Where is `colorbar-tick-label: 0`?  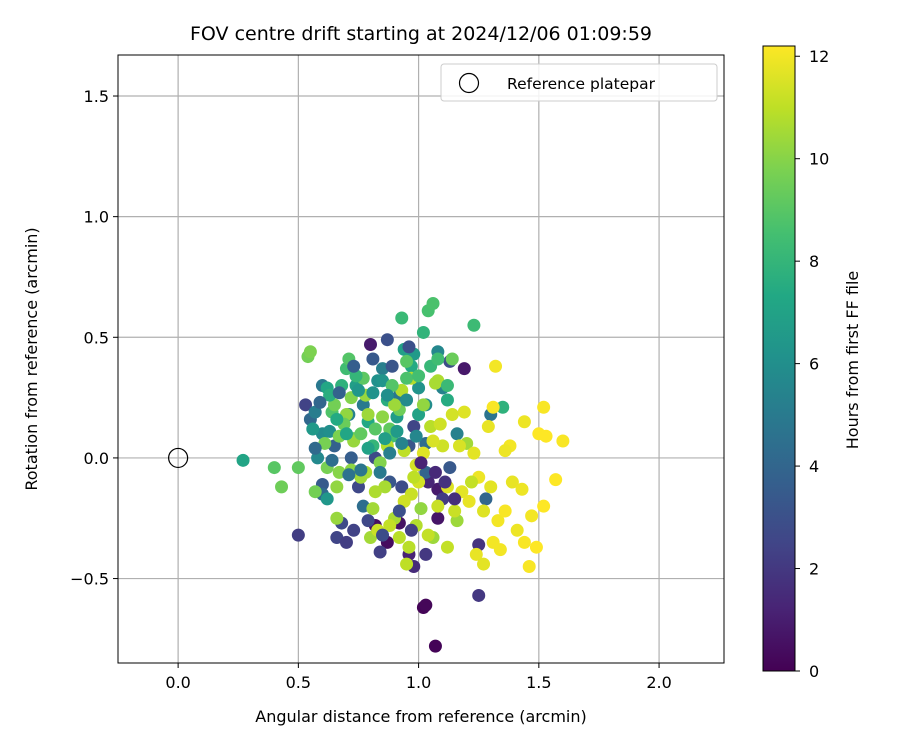
colorbar-tick-label: 0 is located at coordinates (814, 671).